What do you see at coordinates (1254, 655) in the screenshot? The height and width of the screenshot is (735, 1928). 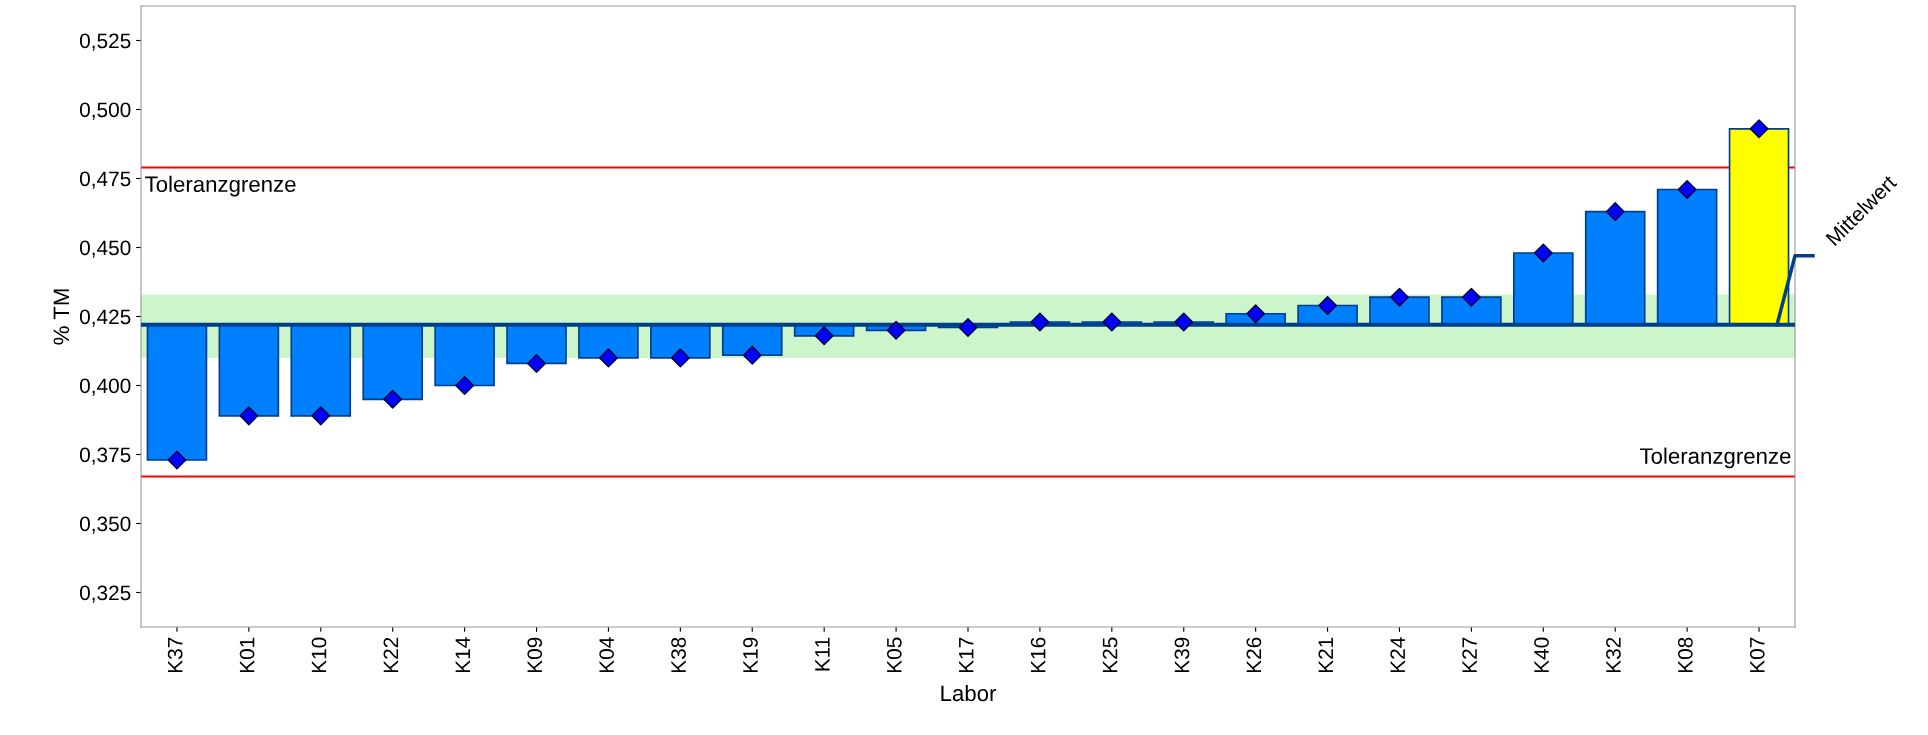 I see `x-tick-label: K26` at bounding box center [1254, 655].